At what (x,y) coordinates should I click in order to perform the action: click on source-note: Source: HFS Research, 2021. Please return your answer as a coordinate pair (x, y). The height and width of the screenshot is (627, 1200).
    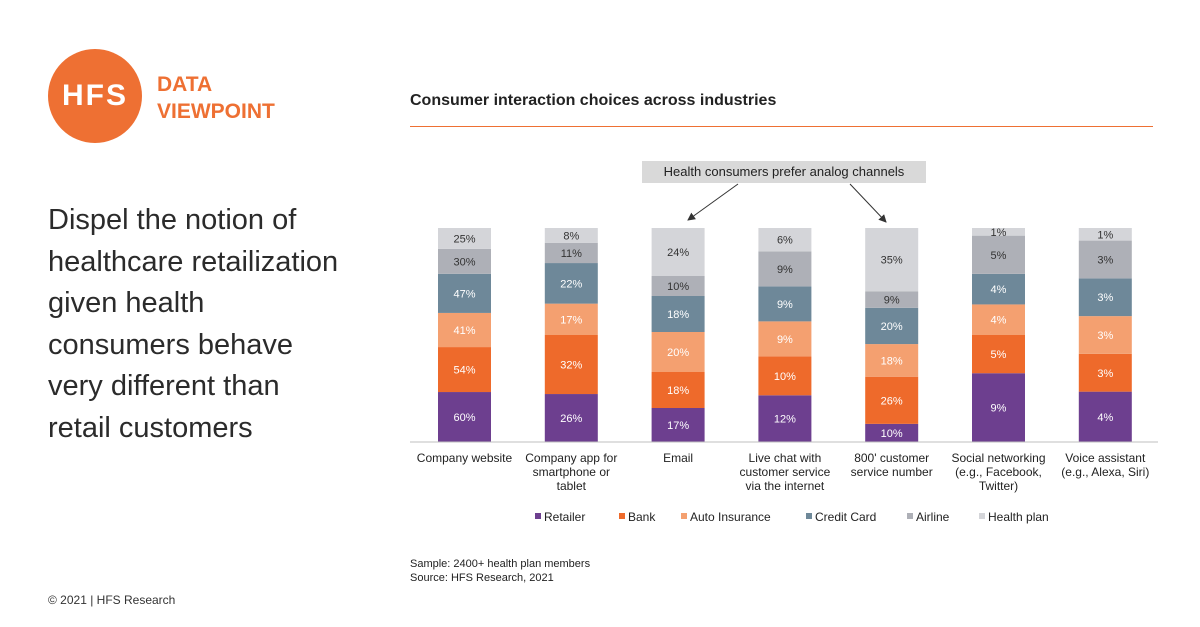
    Looking at the image, I should click on (482, 578).